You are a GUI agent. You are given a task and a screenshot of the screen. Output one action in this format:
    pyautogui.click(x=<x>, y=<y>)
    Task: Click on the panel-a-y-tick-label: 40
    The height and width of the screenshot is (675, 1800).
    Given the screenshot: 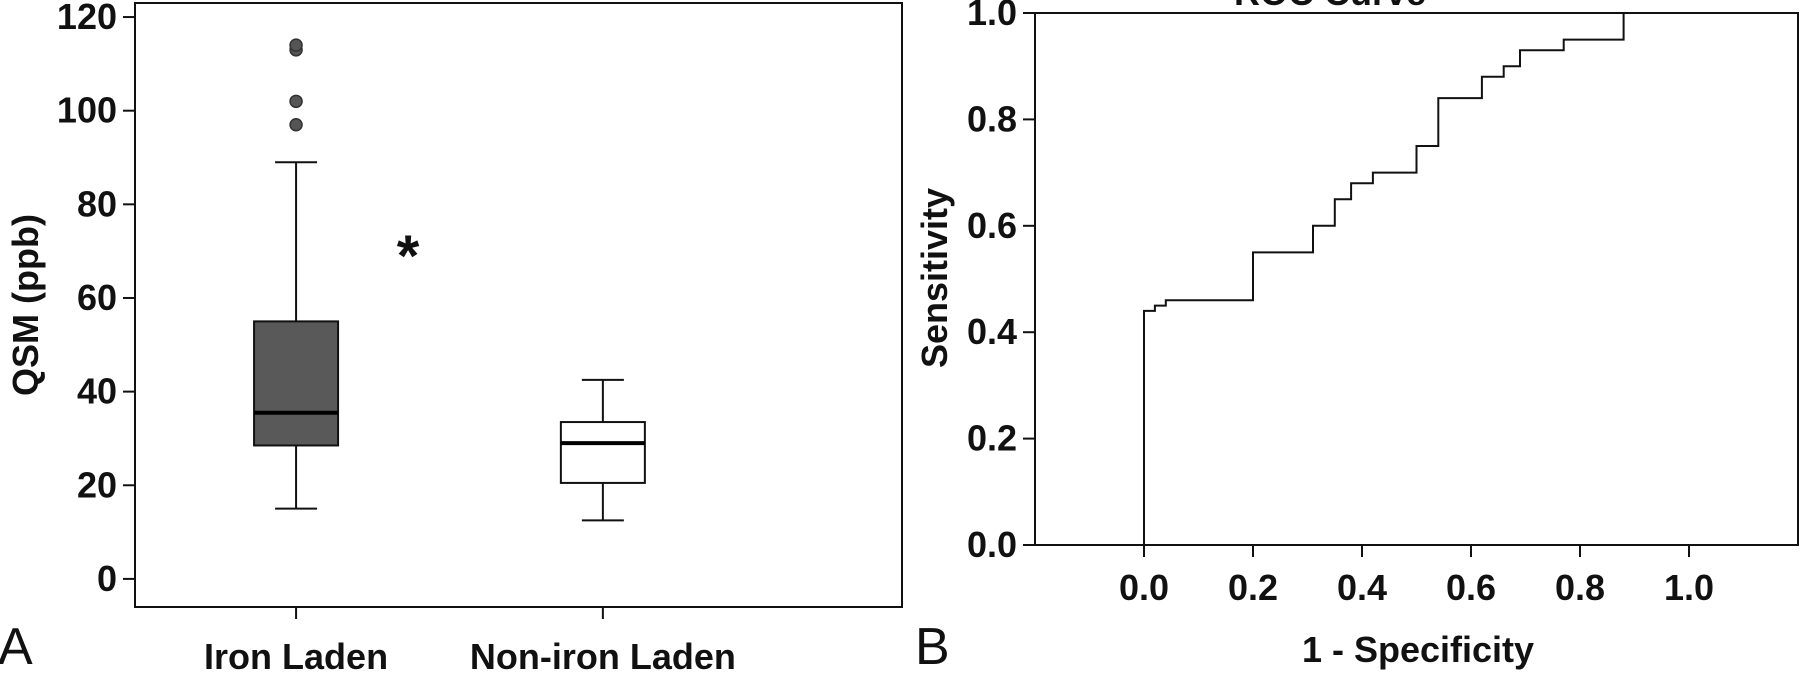 What is the action you would take?
    pyautogui.click(x=97, y=391)
    